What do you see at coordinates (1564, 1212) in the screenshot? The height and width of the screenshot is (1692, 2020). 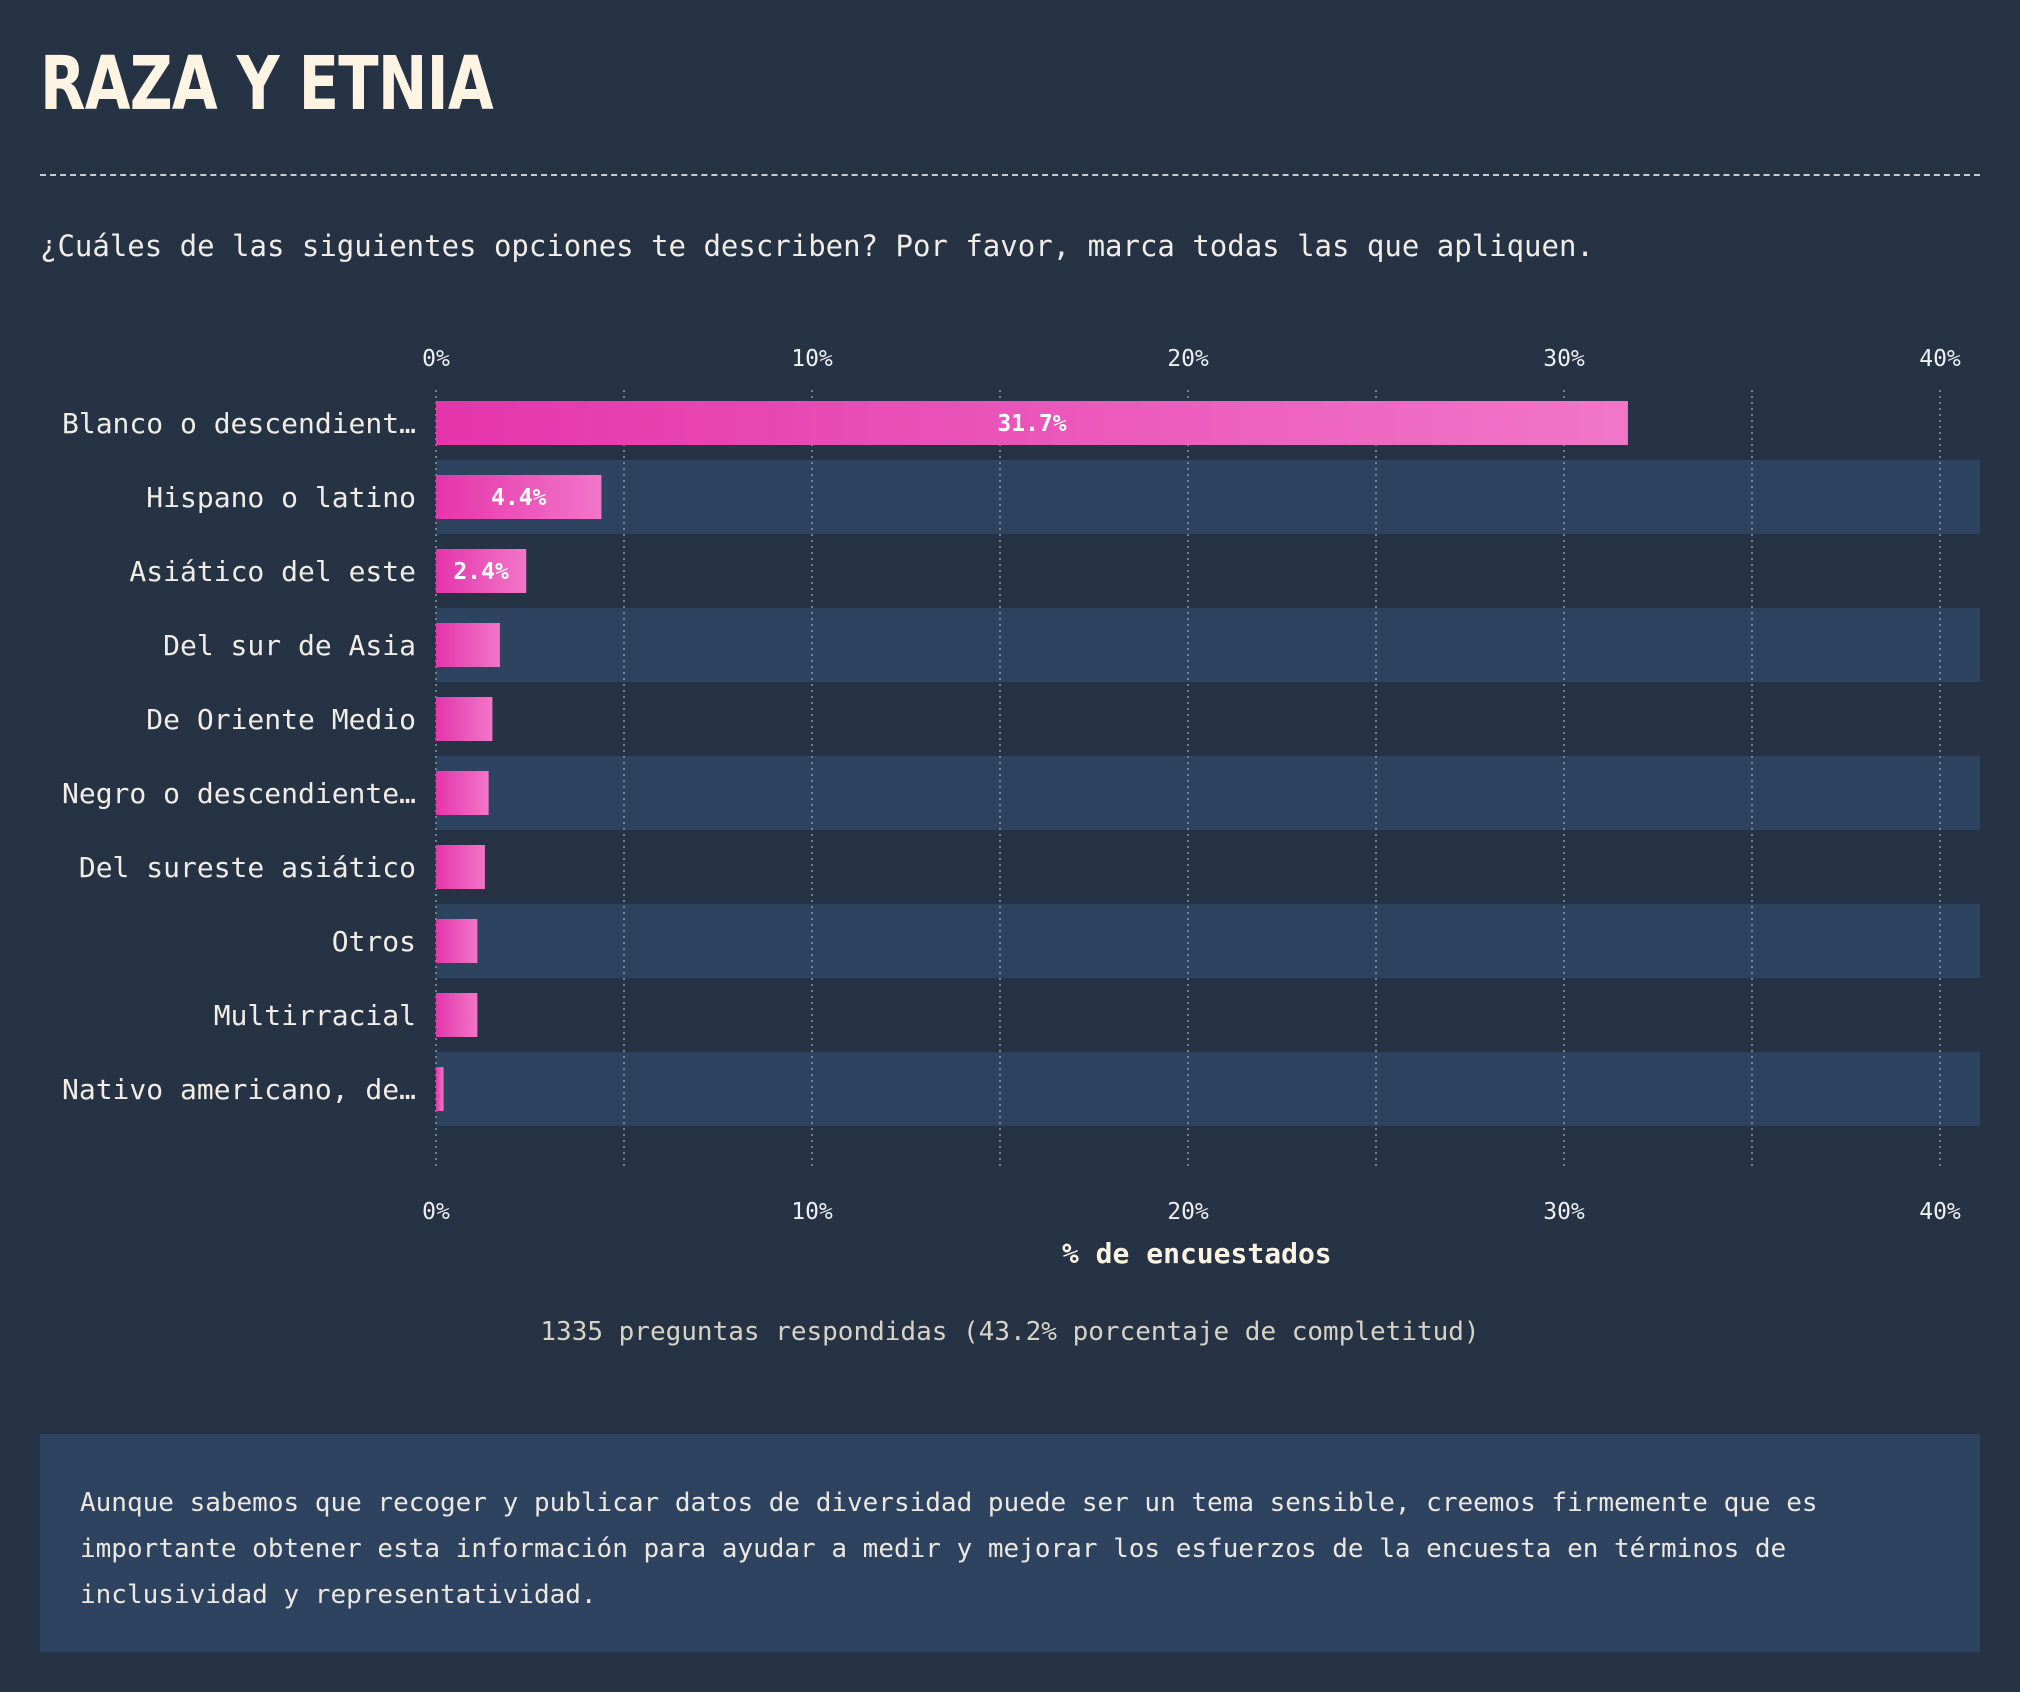 I see `x-tick-label-bottom: 30%` at bounding box center [1564, 1212].